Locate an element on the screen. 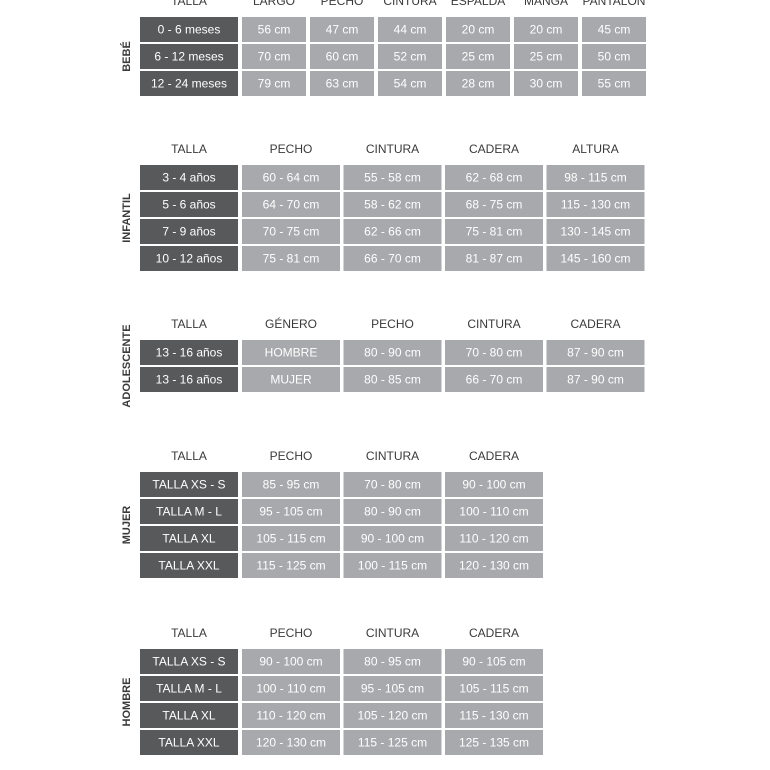 The height and width of the screenshot is (770, 770). cell-text: 60 - 64 cm is located at coordinates (291, 178).